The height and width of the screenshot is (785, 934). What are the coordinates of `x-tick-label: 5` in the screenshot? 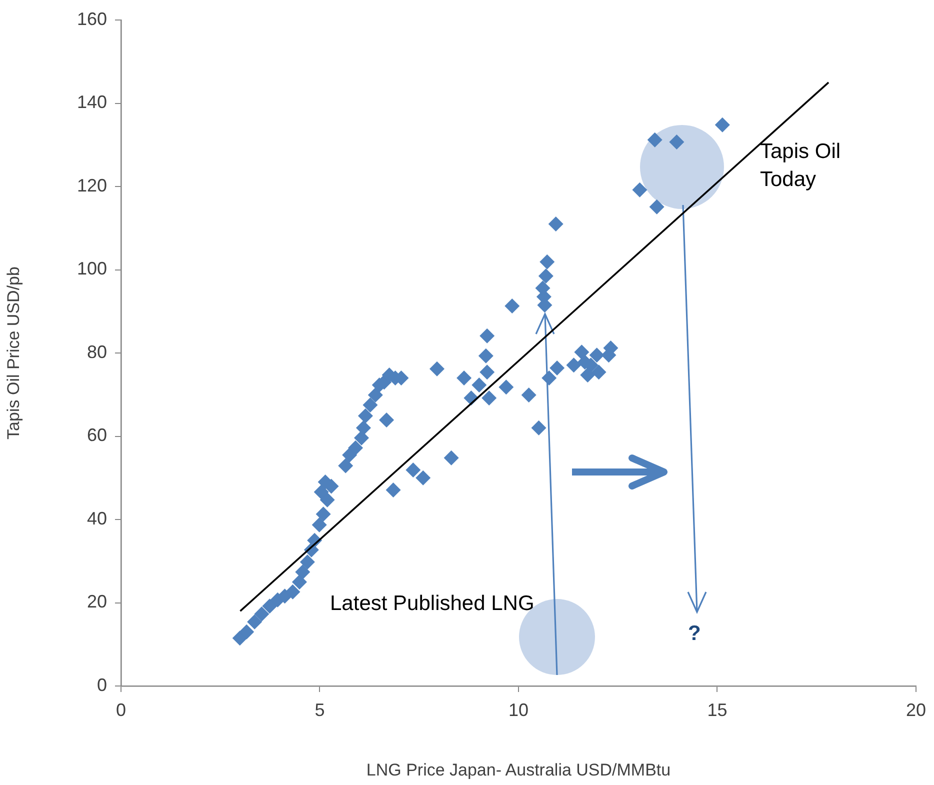 It's located at (319, 710).